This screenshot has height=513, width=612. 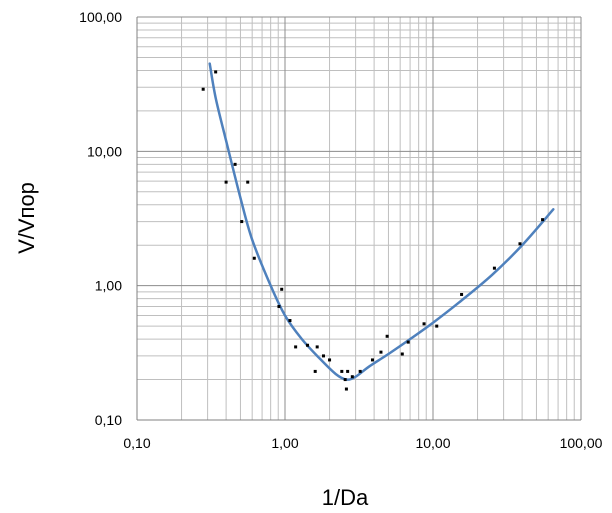 What do you see at coordinates (108, 286) in the screenshot?
I see `y-tick-label: 1,00` at bounding box center [108, 286].